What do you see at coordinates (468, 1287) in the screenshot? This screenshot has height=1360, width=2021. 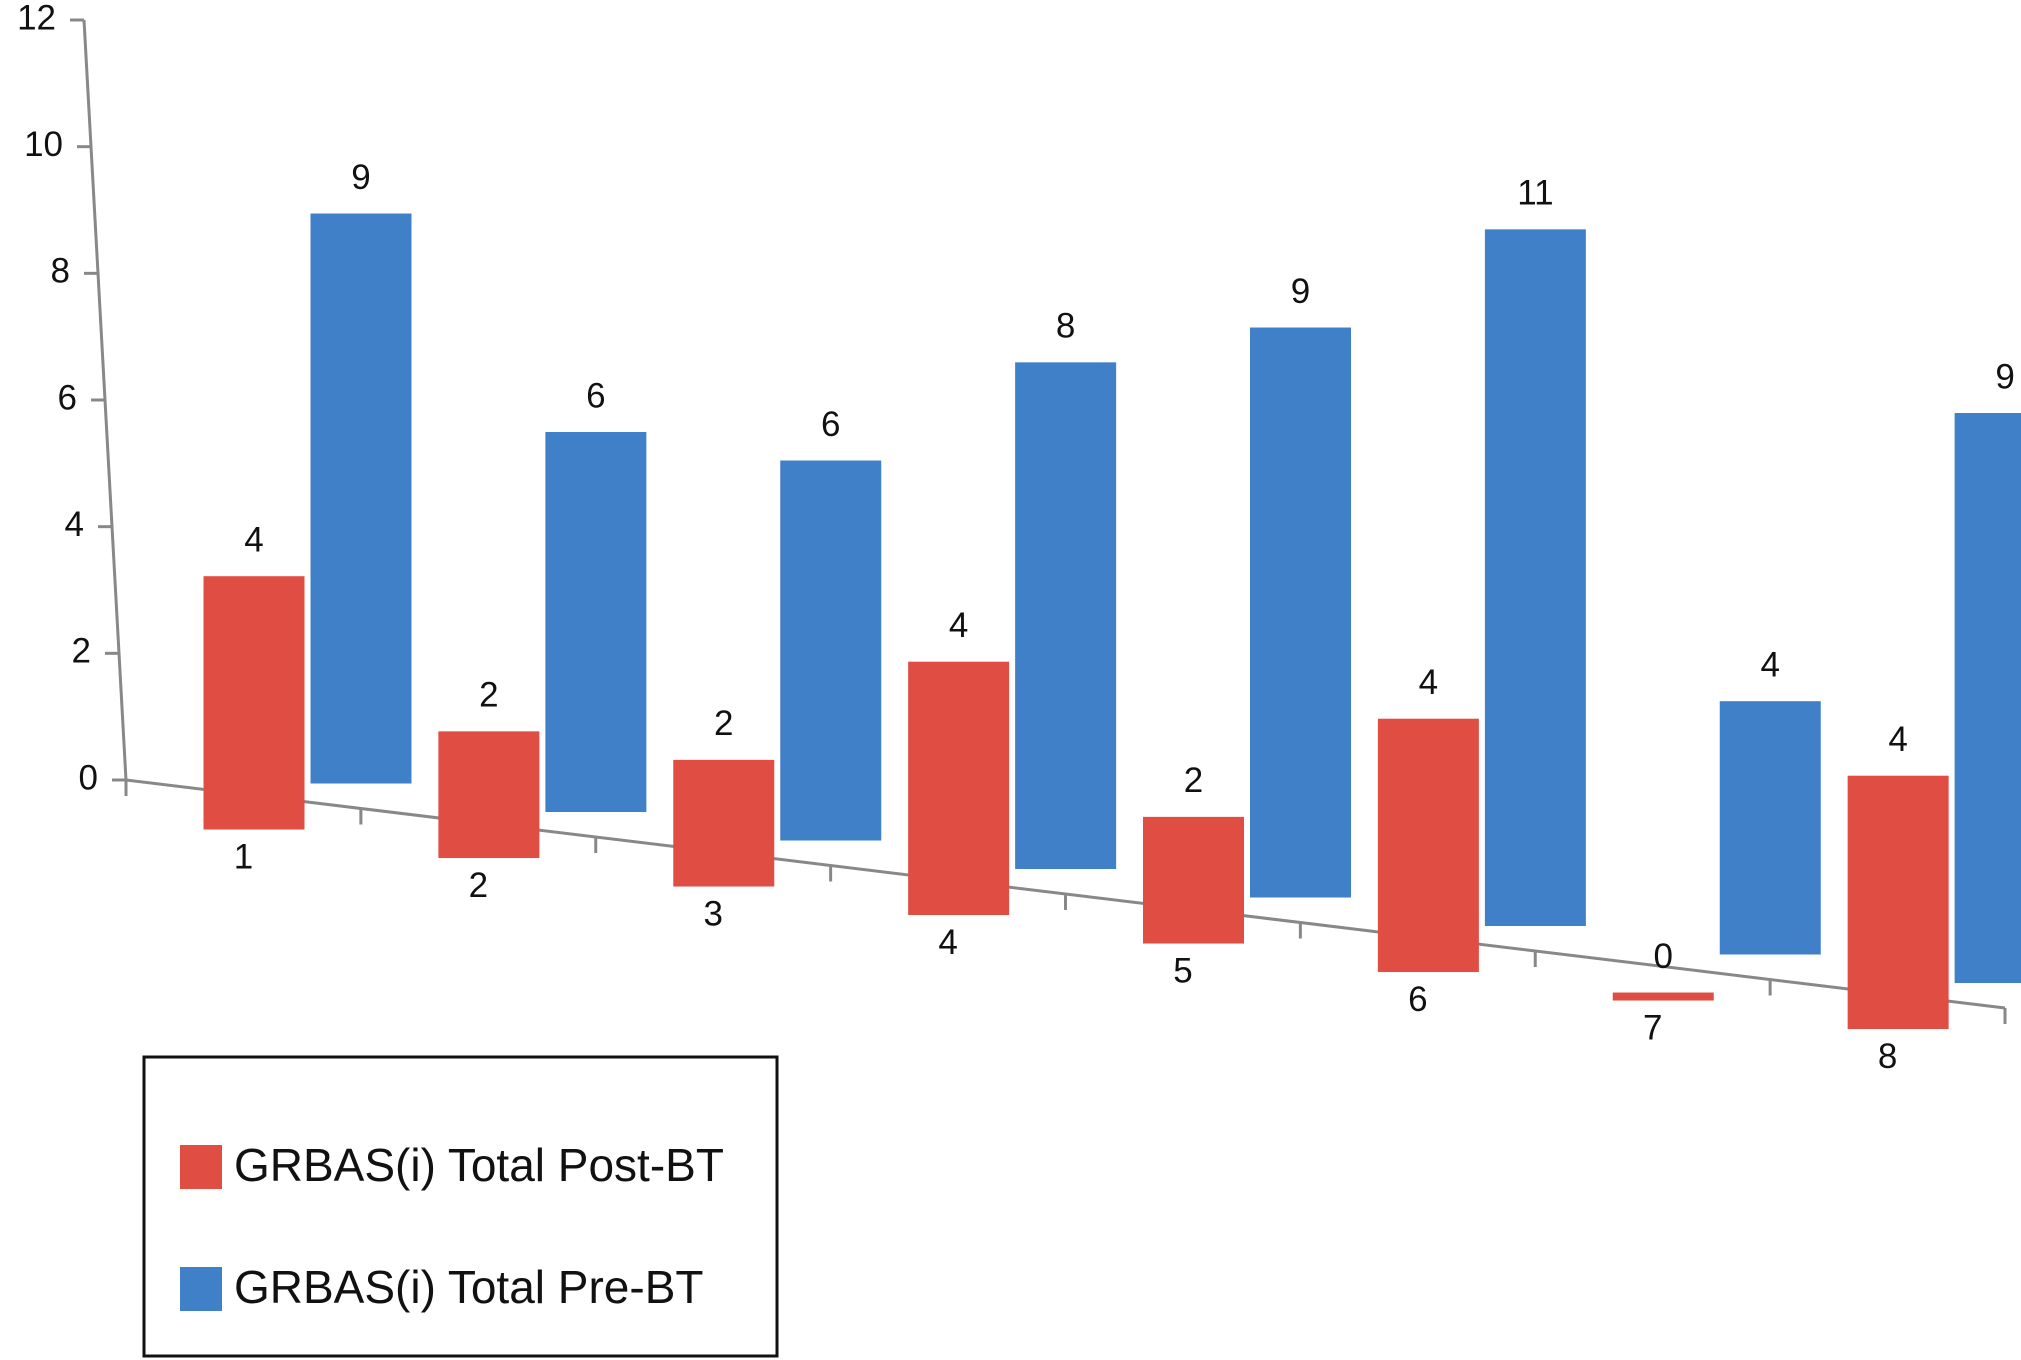 I see `legend-label: GRBAS(i) Total Pre-BT` at bounding box center [468, 1287].